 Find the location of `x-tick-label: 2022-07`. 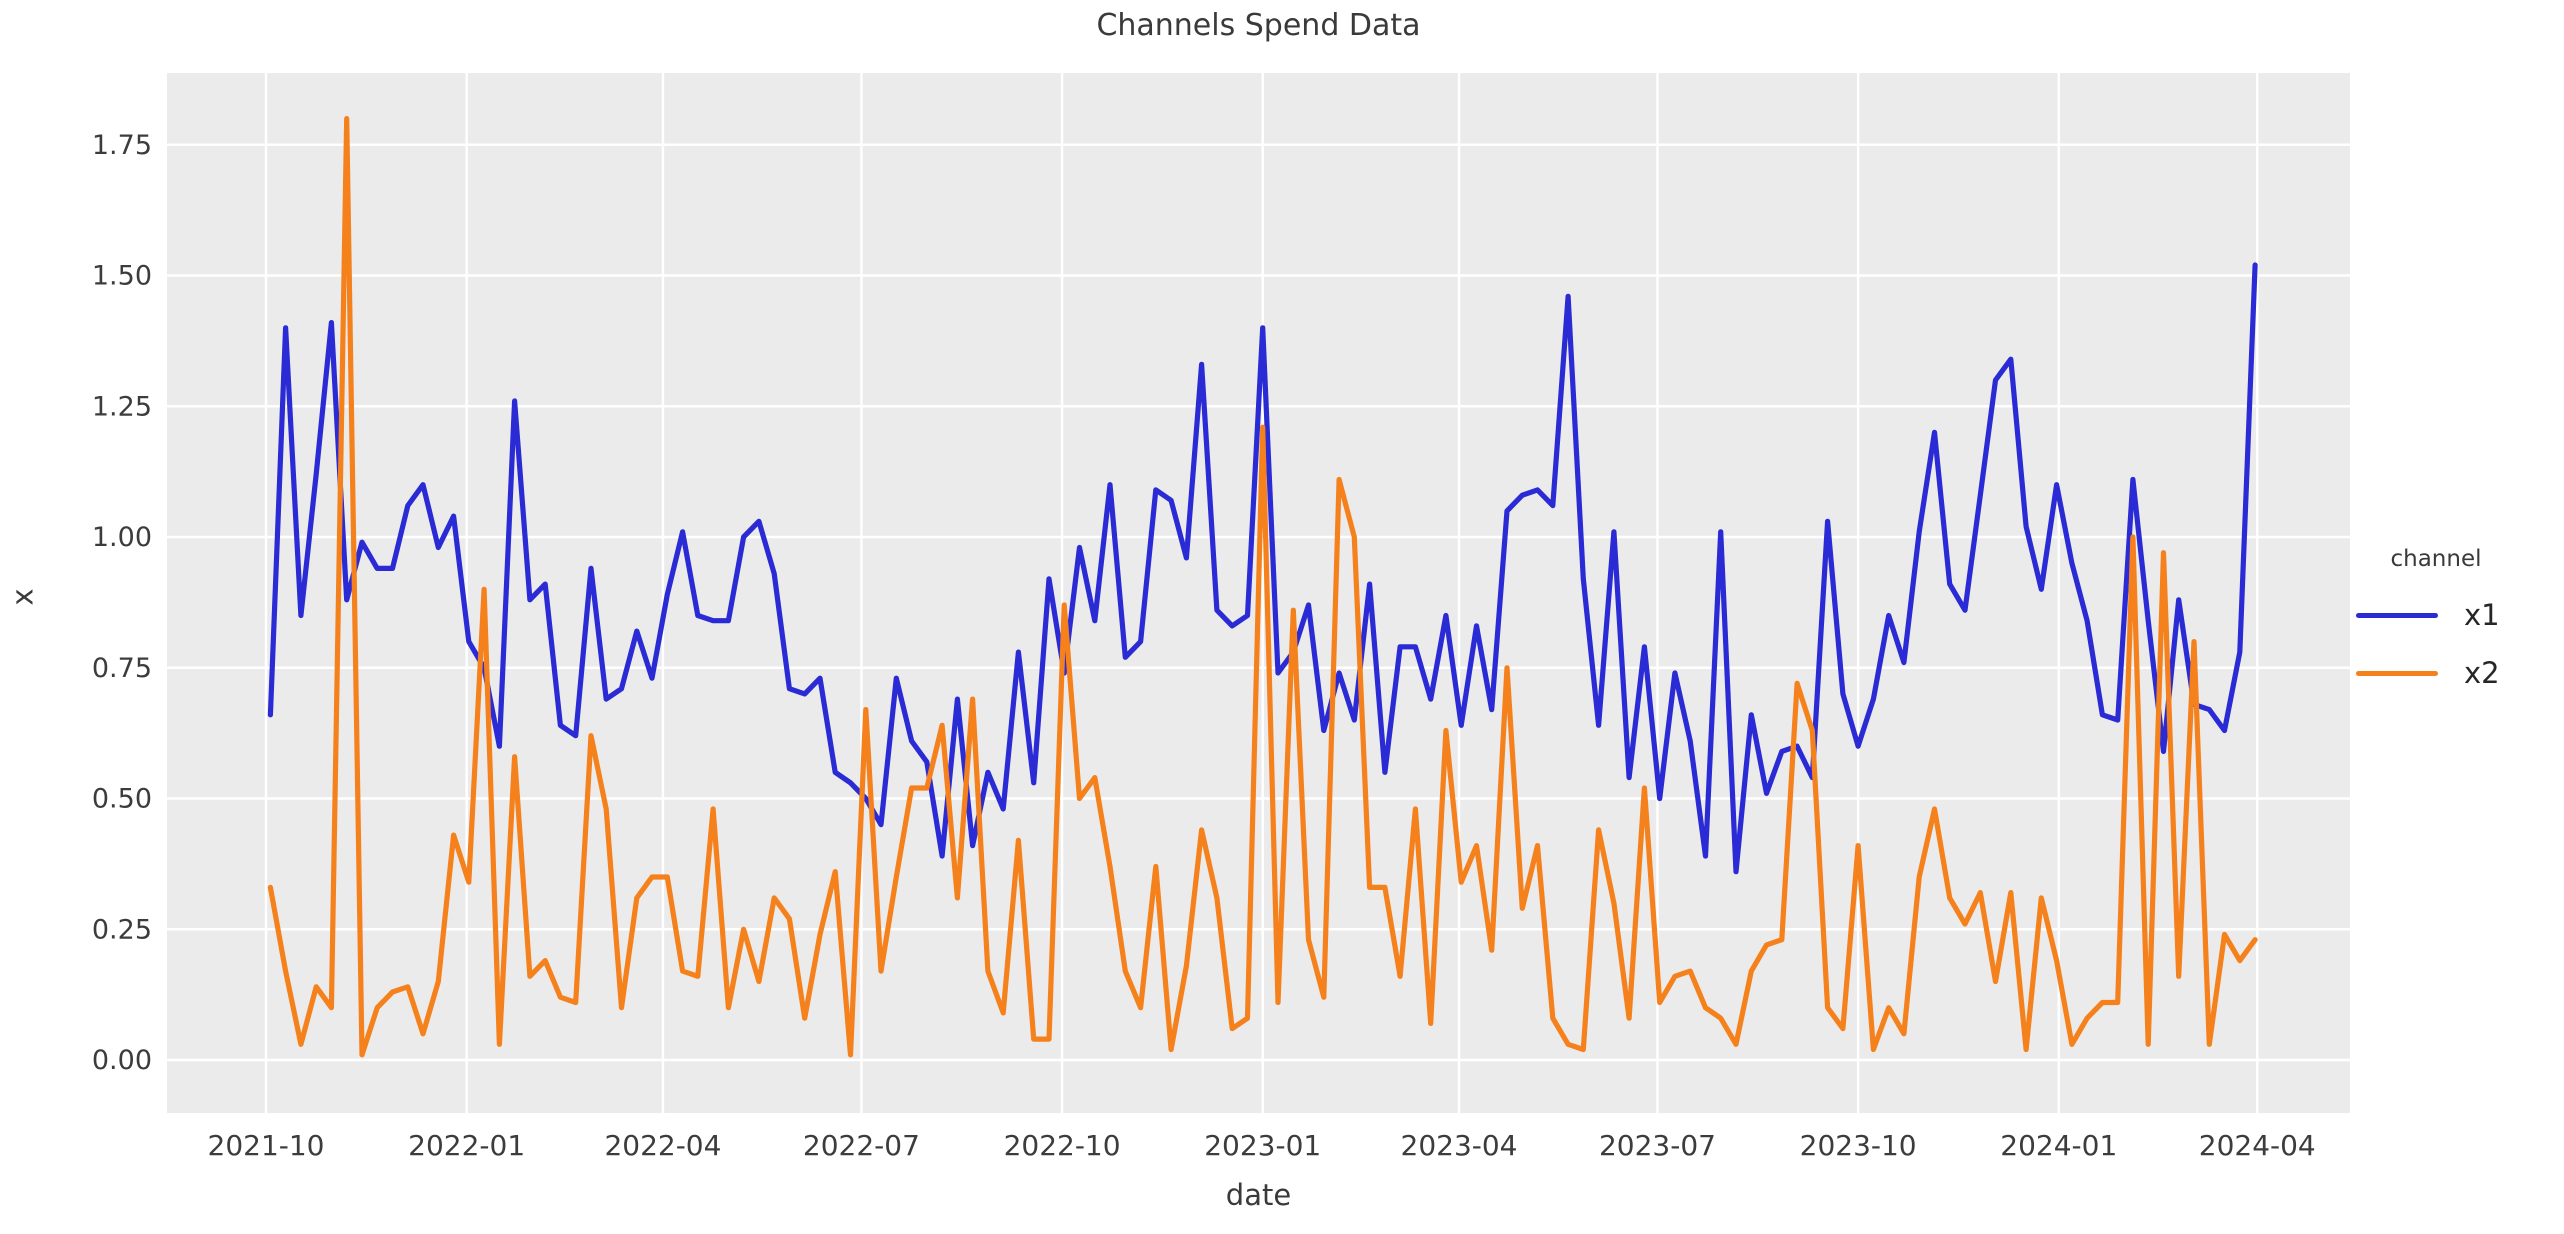

x-tick-label: 2022-07 is located at coordinates (861, 1145).